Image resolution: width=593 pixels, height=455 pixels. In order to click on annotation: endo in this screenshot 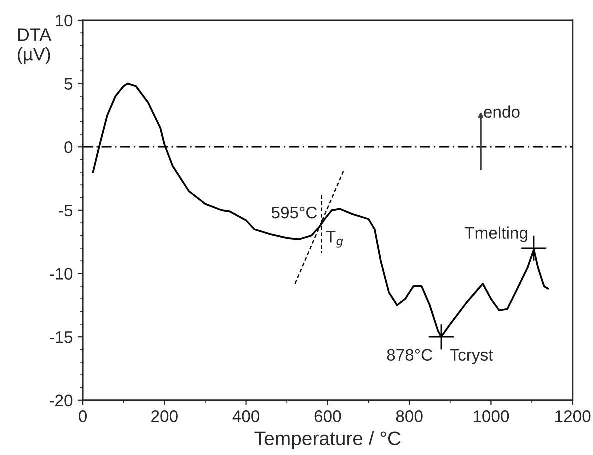, I will do `click(502, 112)`.